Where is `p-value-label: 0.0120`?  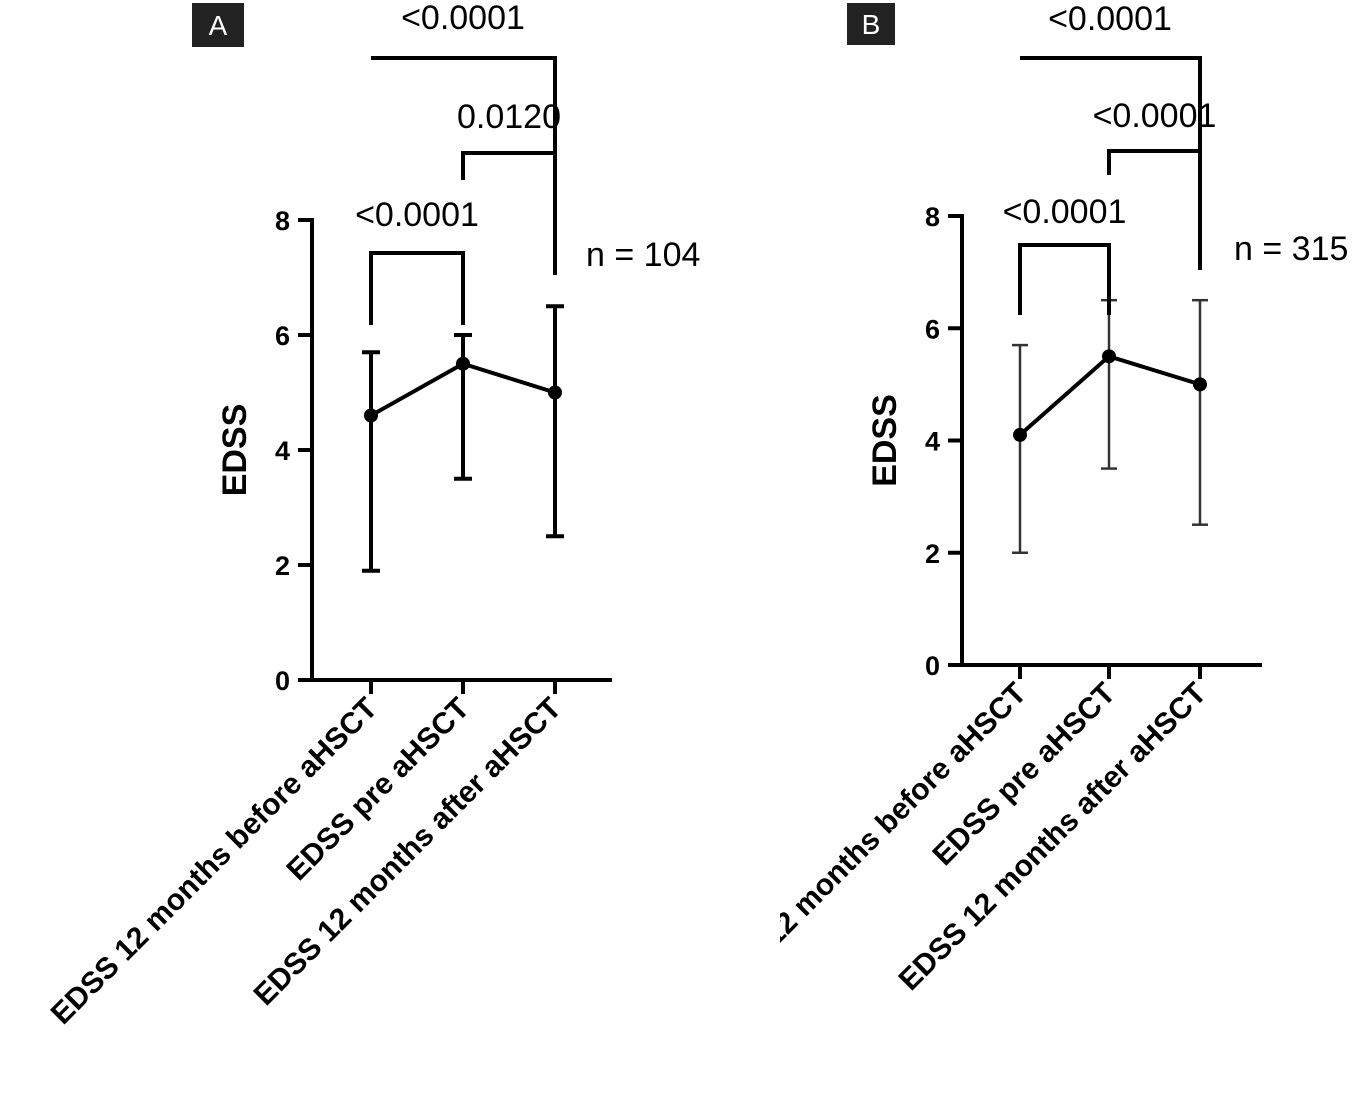 p-value-label: 0.0120 is located at coordinates (509, 117).